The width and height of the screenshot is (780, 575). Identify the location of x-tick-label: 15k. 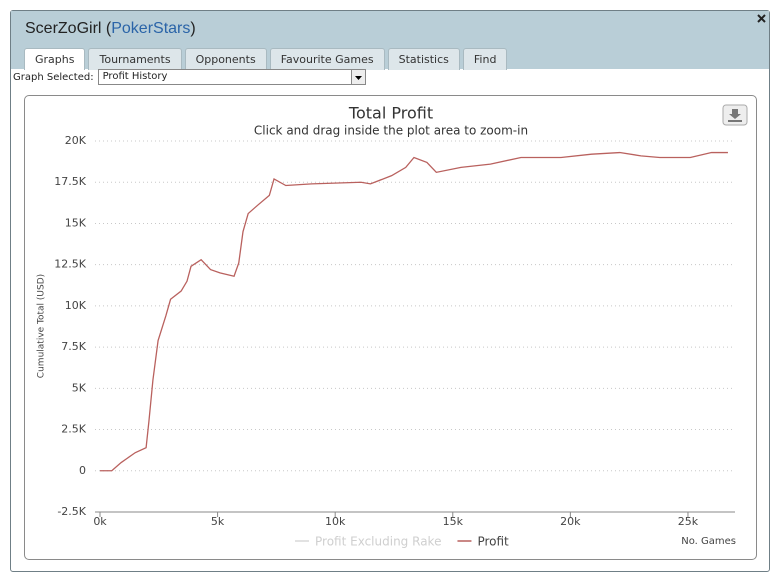
(453, 521).